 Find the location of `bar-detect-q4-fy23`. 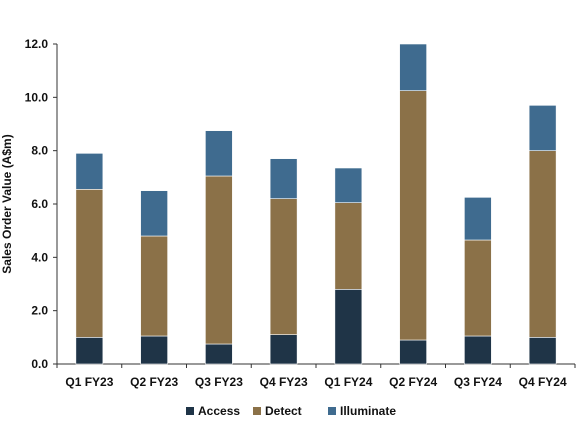

bar-detect-q4-fy23 is located at coordinates (283, 266).